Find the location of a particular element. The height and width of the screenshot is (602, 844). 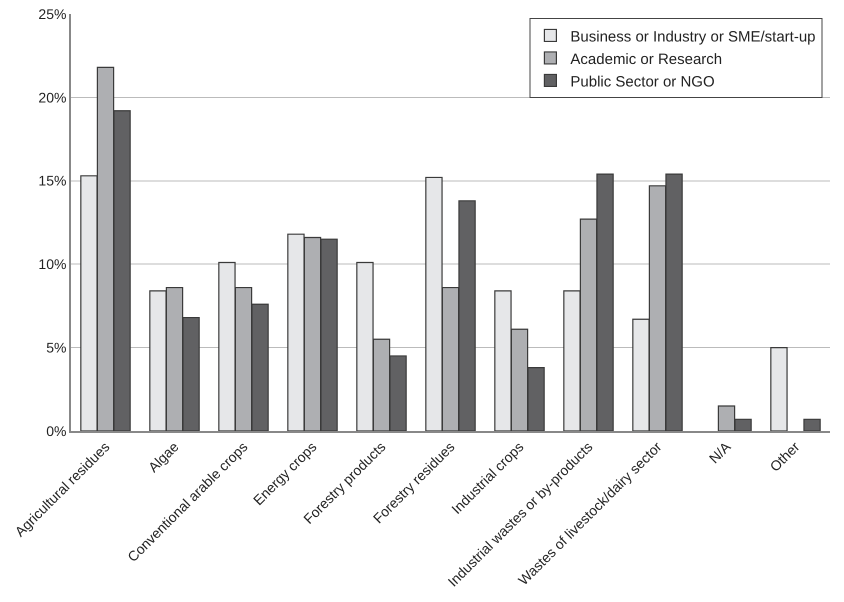

y-tick-label: 20% is located at coordinates (52, 97).